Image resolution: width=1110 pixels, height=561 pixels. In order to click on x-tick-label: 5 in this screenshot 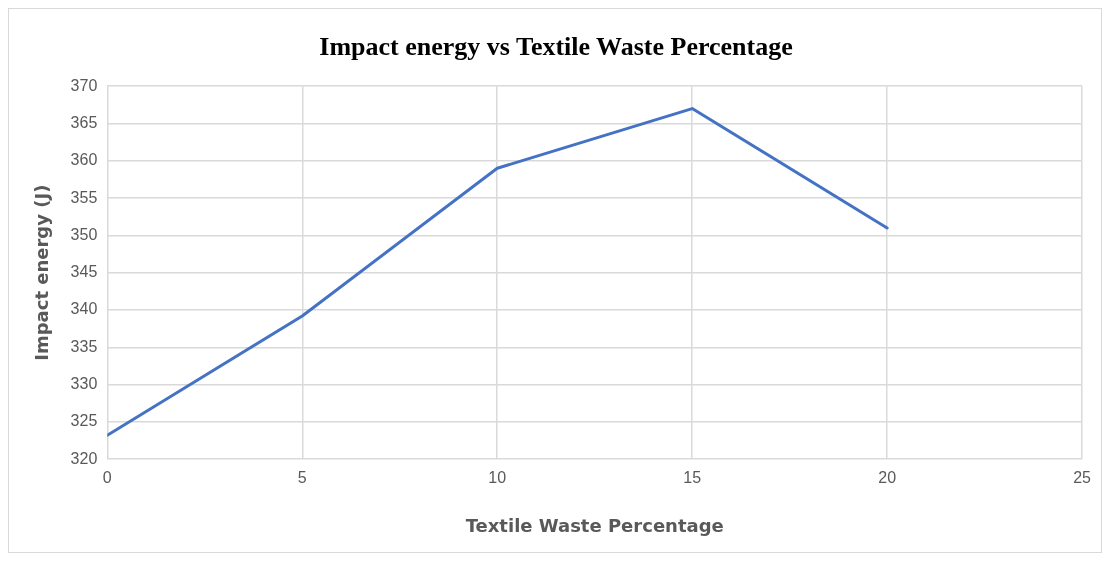, I will do `click(302, 478)`.